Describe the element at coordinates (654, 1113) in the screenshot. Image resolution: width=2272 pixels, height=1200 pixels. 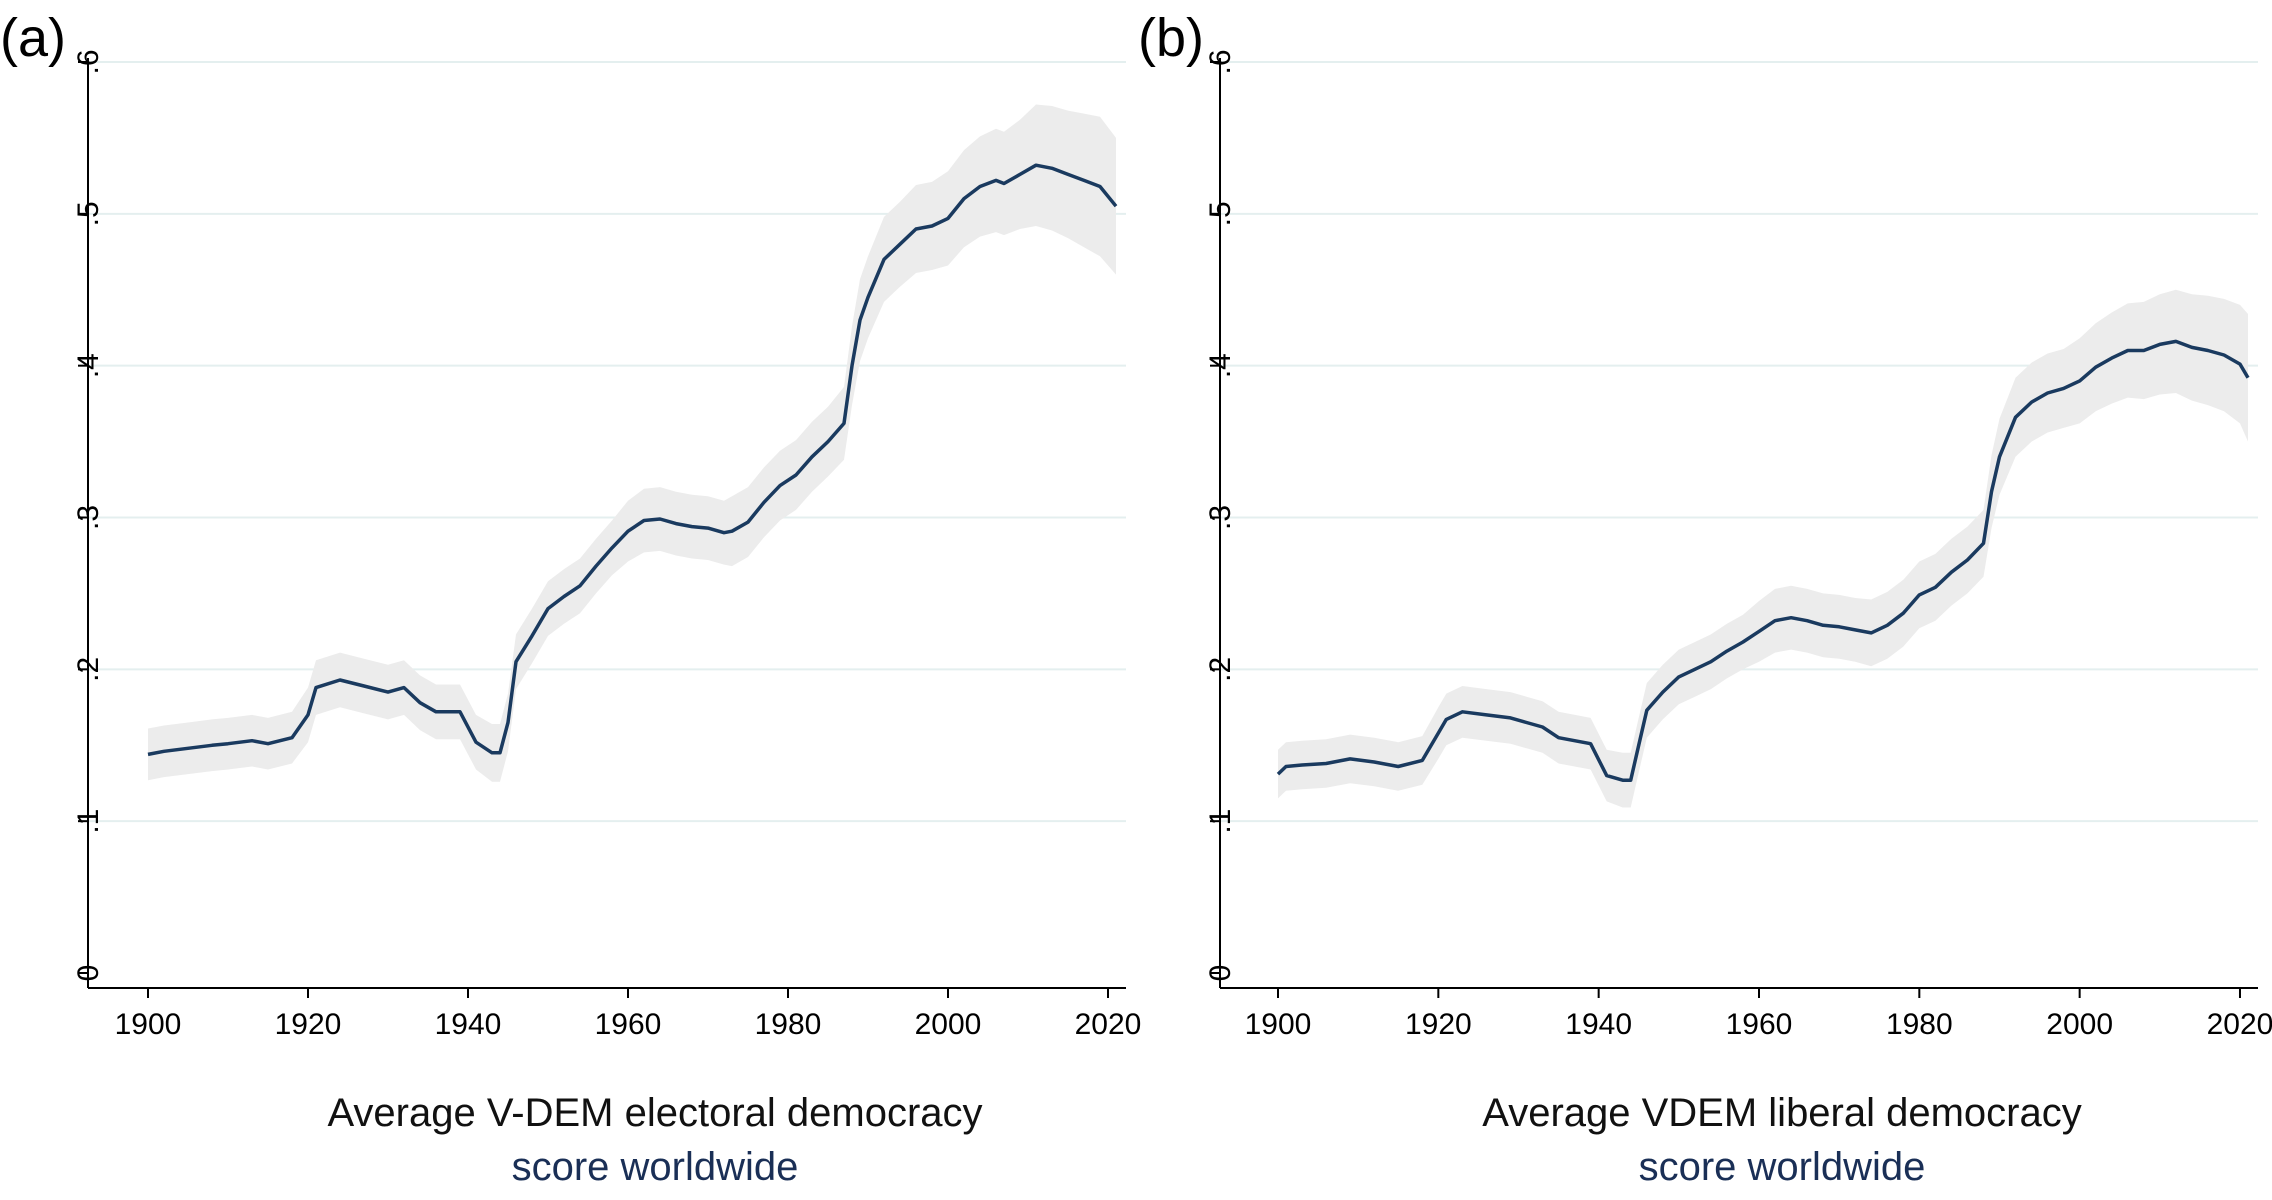
I see `chart-title: Average V-DEM electoral democracy` at that location.